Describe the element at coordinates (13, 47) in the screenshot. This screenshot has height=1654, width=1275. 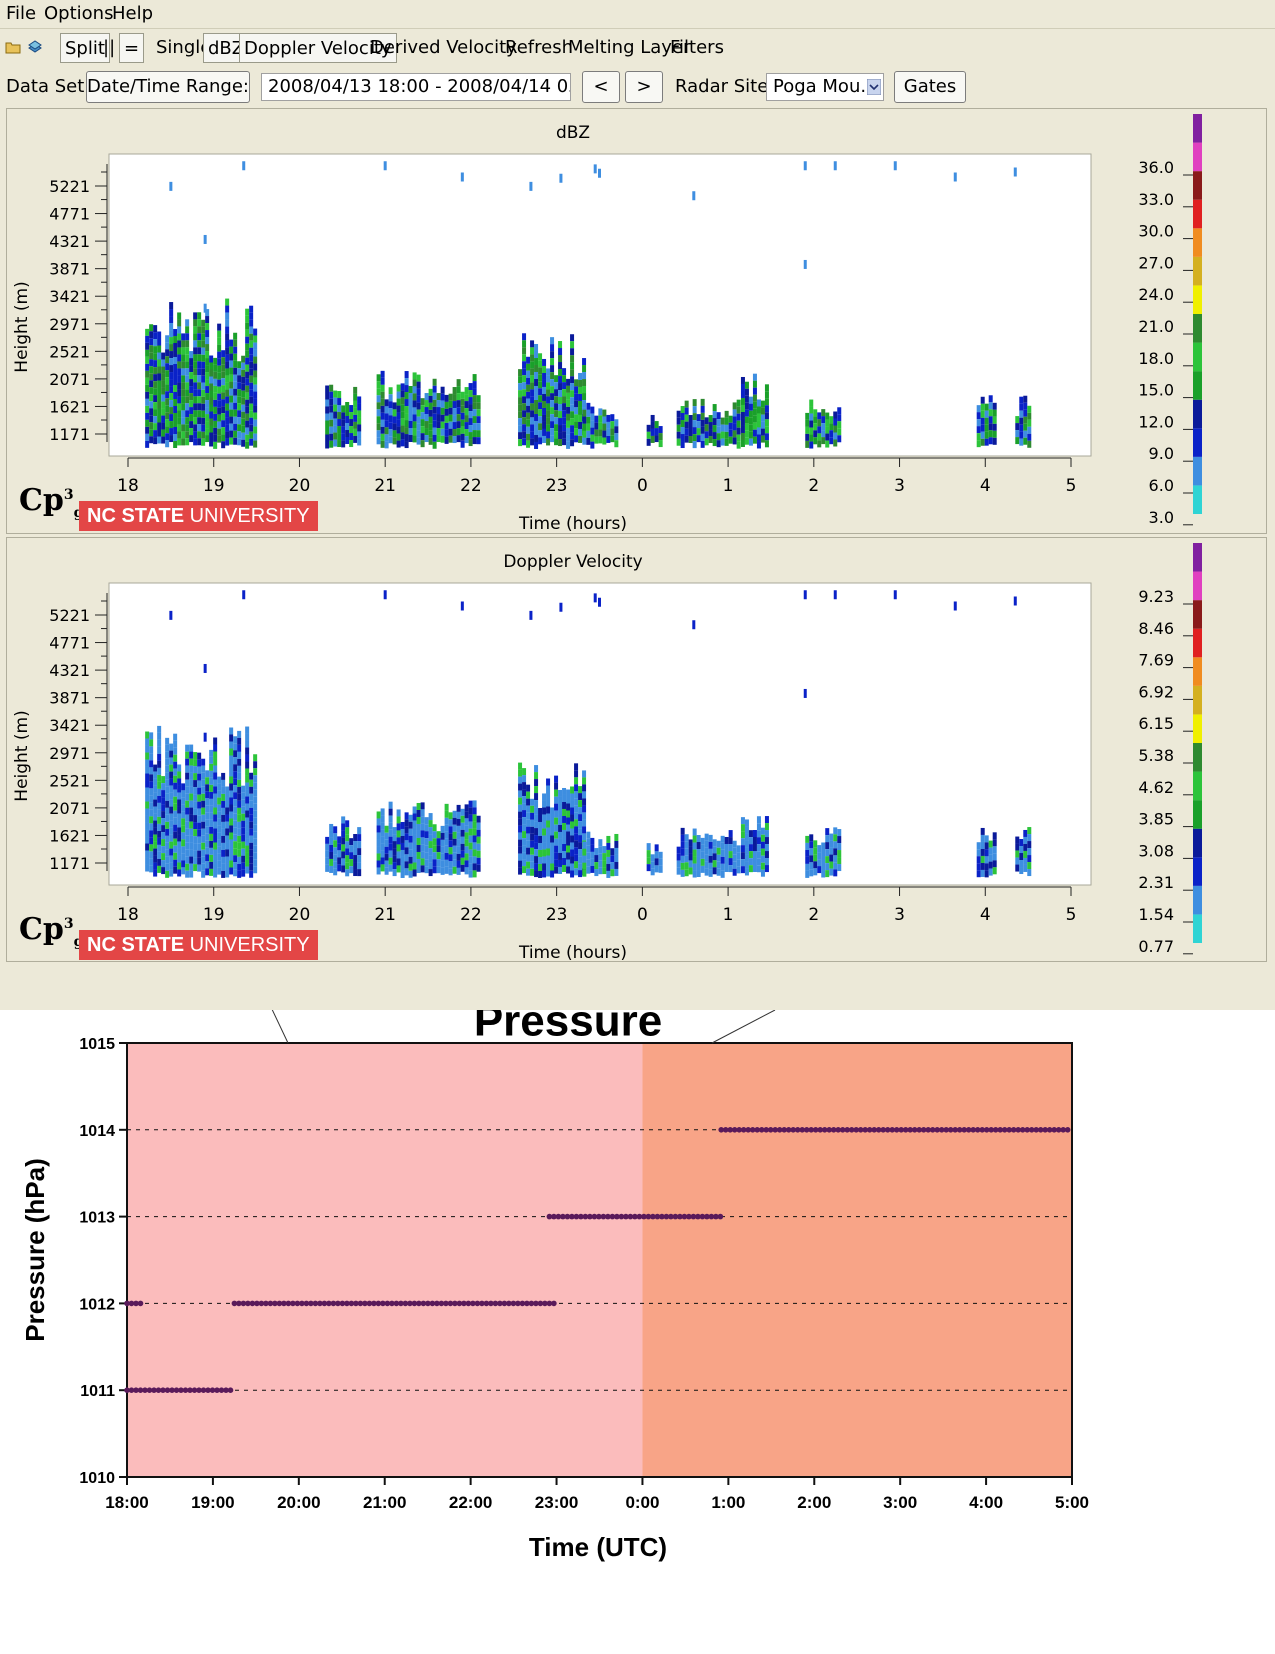
I see `folder-open-icon` at that location.